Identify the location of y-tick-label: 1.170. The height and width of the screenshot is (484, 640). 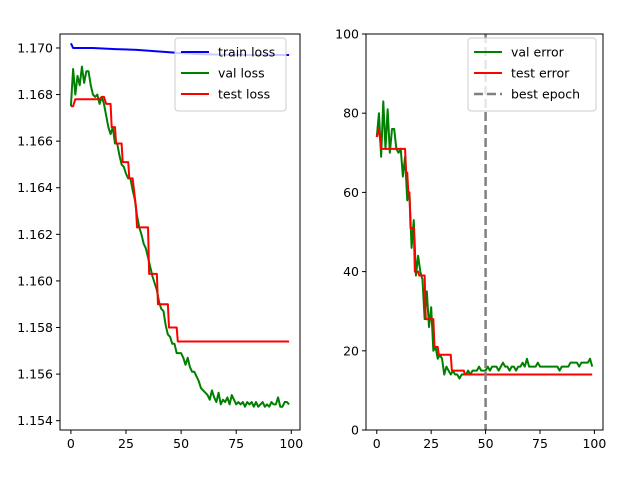
(35, 47).